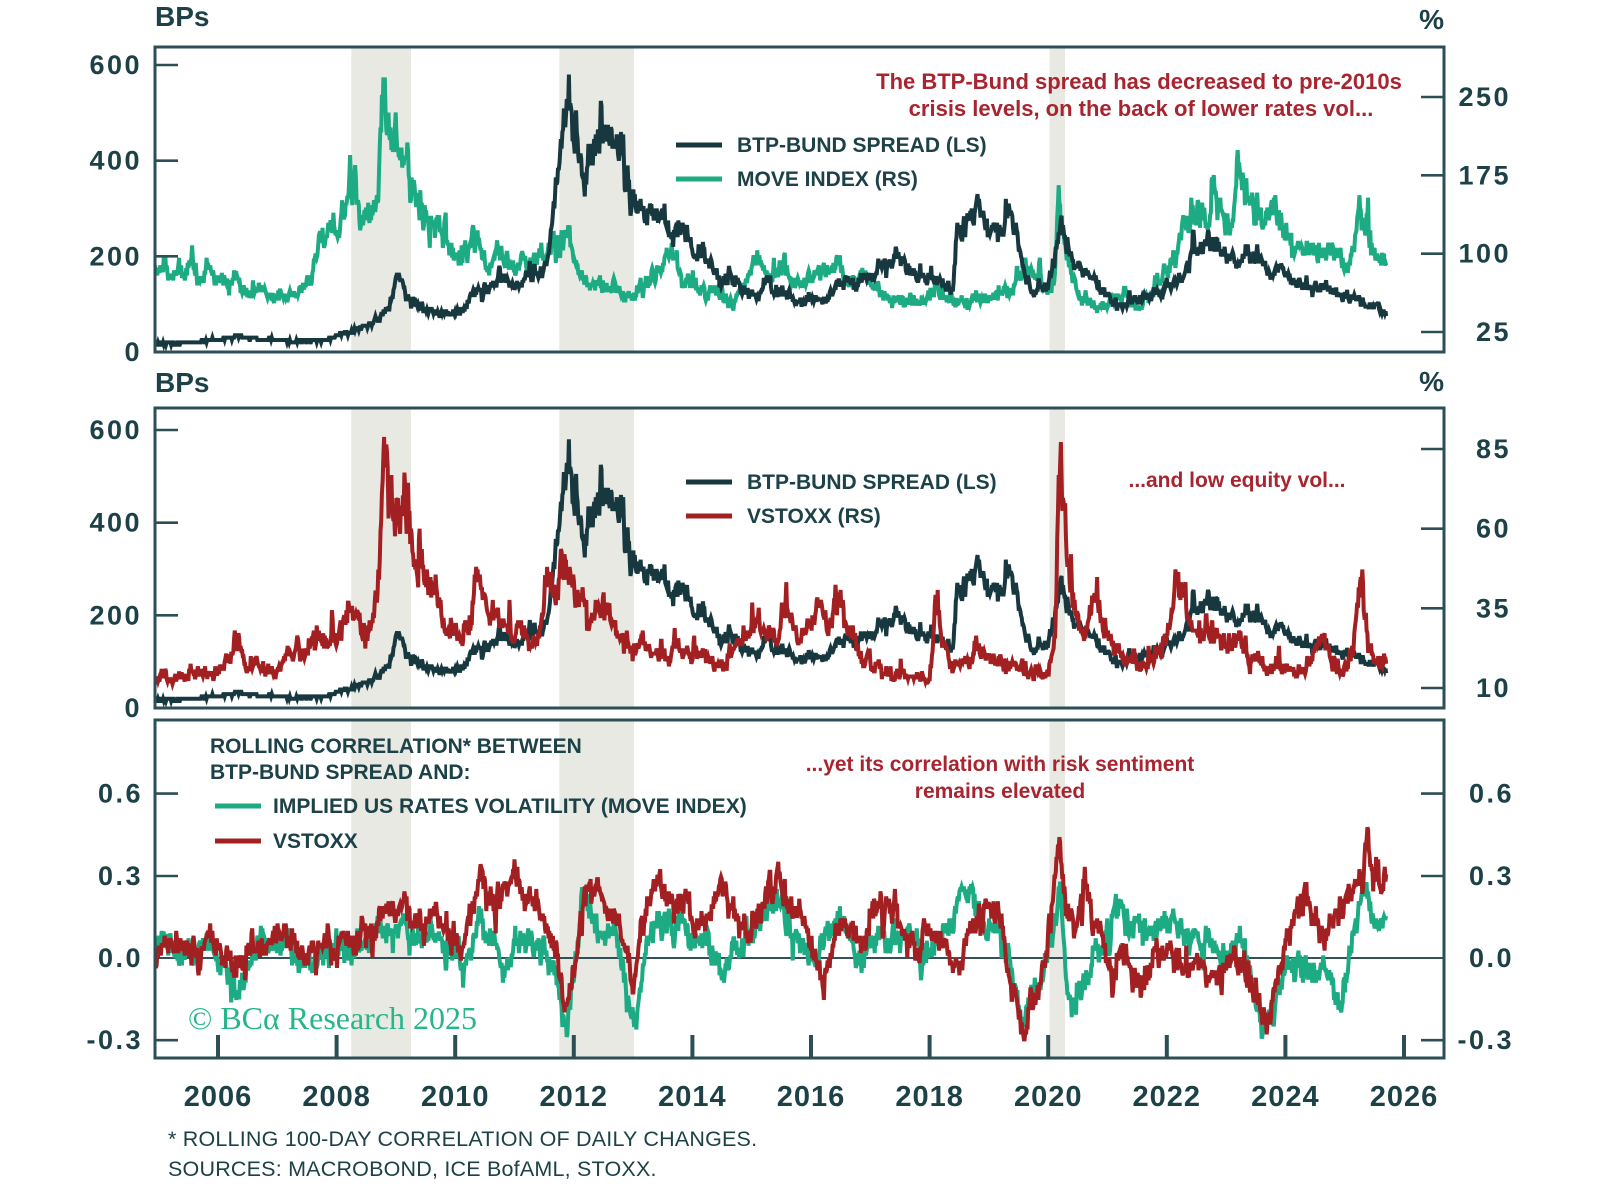 This screenshot has width=1600, height=1196. What do you see at coordinates (929, 1097) in the screenshot?
I see `svg-text: 2018` at bounding box center [929, 1097].